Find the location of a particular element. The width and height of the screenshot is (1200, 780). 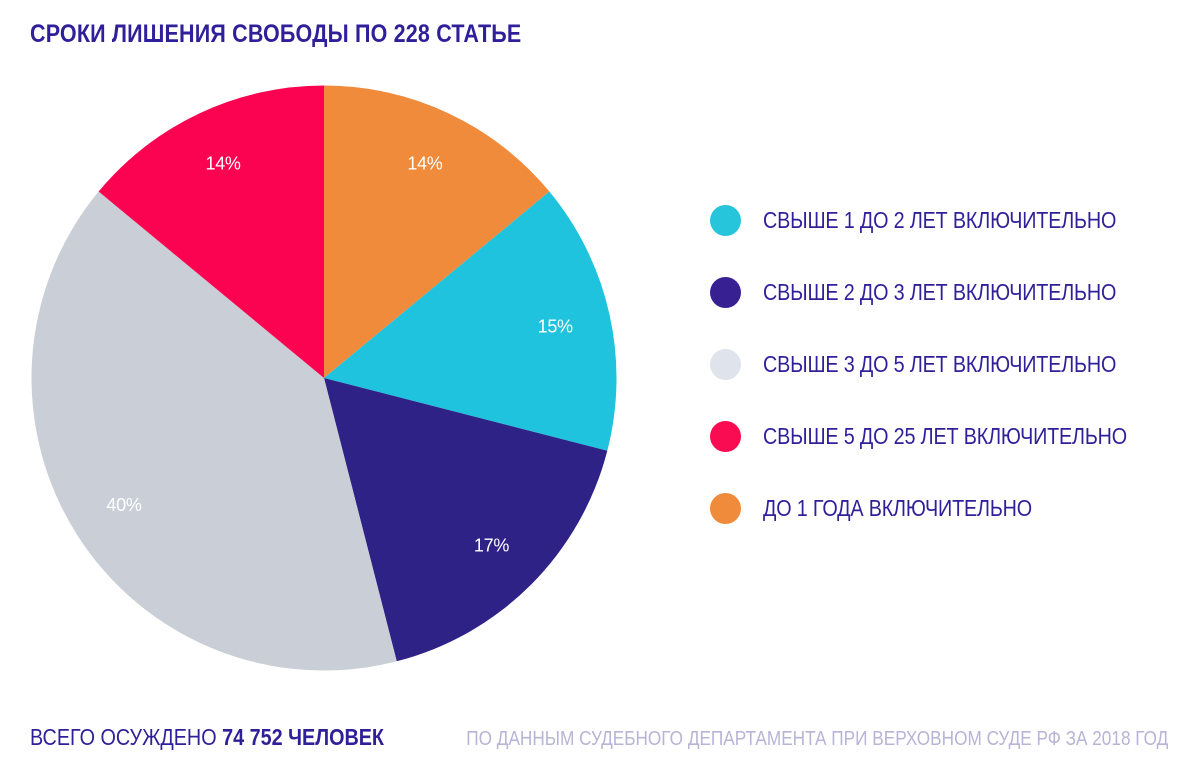

page-title: СРОКИ ЛИШЕНИЯ СВОБОДЫ ПО 228 СТАТЬЕ is located at coordinates (315, 34).